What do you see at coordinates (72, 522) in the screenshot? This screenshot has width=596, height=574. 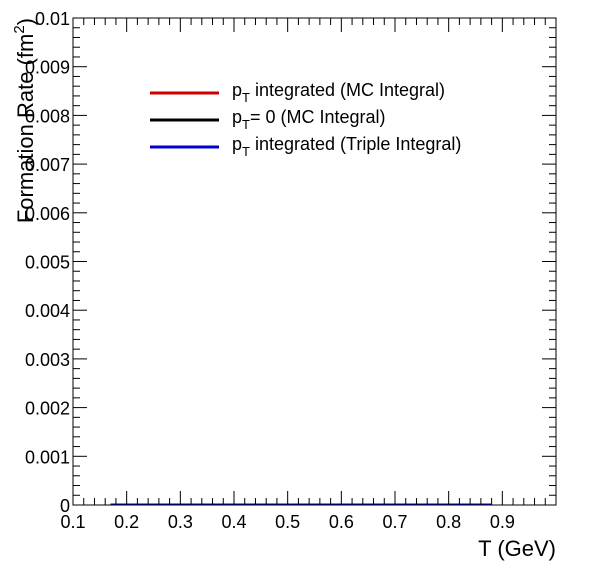 I see `x-tick-label: 0.1` at bounding box center [72, 522].